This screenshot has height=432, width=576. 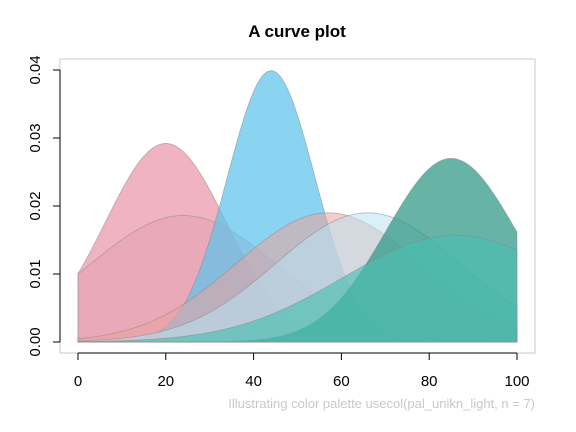 I want to click on y-axis: 0.00 0.01 0.02 0.03 0.04, so click(x=44, y=206).